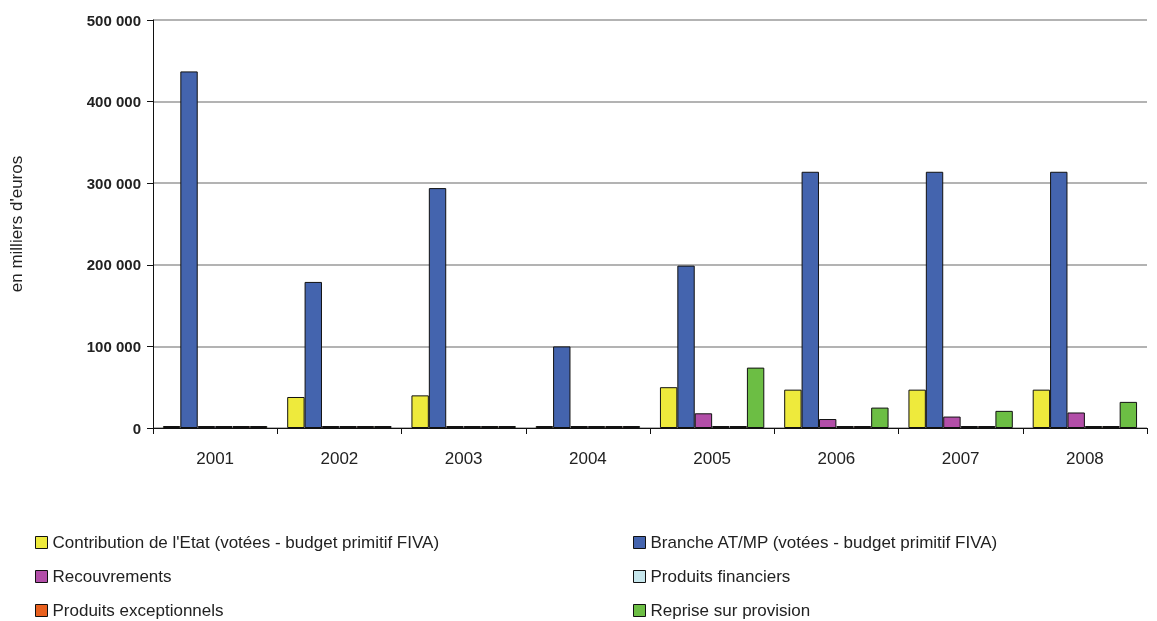 The height and width of the screenshot is (621, 1157). Describe the element at coordinates (136, 428) in the screenshot. I see `y-tick-label: 0` at that location.